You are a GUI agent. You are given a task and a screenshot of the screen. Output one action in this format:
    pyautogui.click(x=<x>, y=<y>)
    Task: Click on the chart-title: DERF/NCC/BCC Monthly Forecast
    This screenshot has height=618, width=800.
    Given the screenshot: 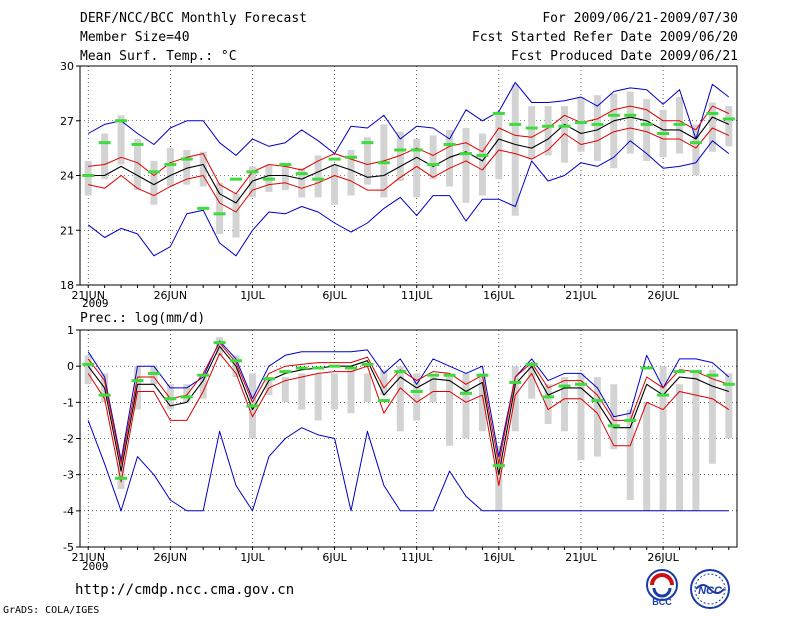 What is the action you would take?
    pyautogui.click(x=193, y=18)
    